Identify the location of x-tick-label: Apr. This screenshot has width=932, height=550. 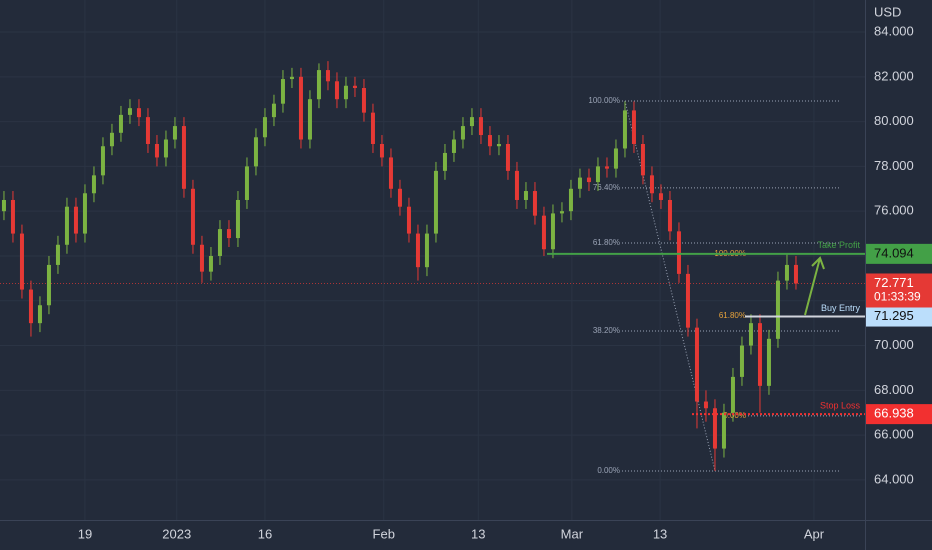
(814, 533).